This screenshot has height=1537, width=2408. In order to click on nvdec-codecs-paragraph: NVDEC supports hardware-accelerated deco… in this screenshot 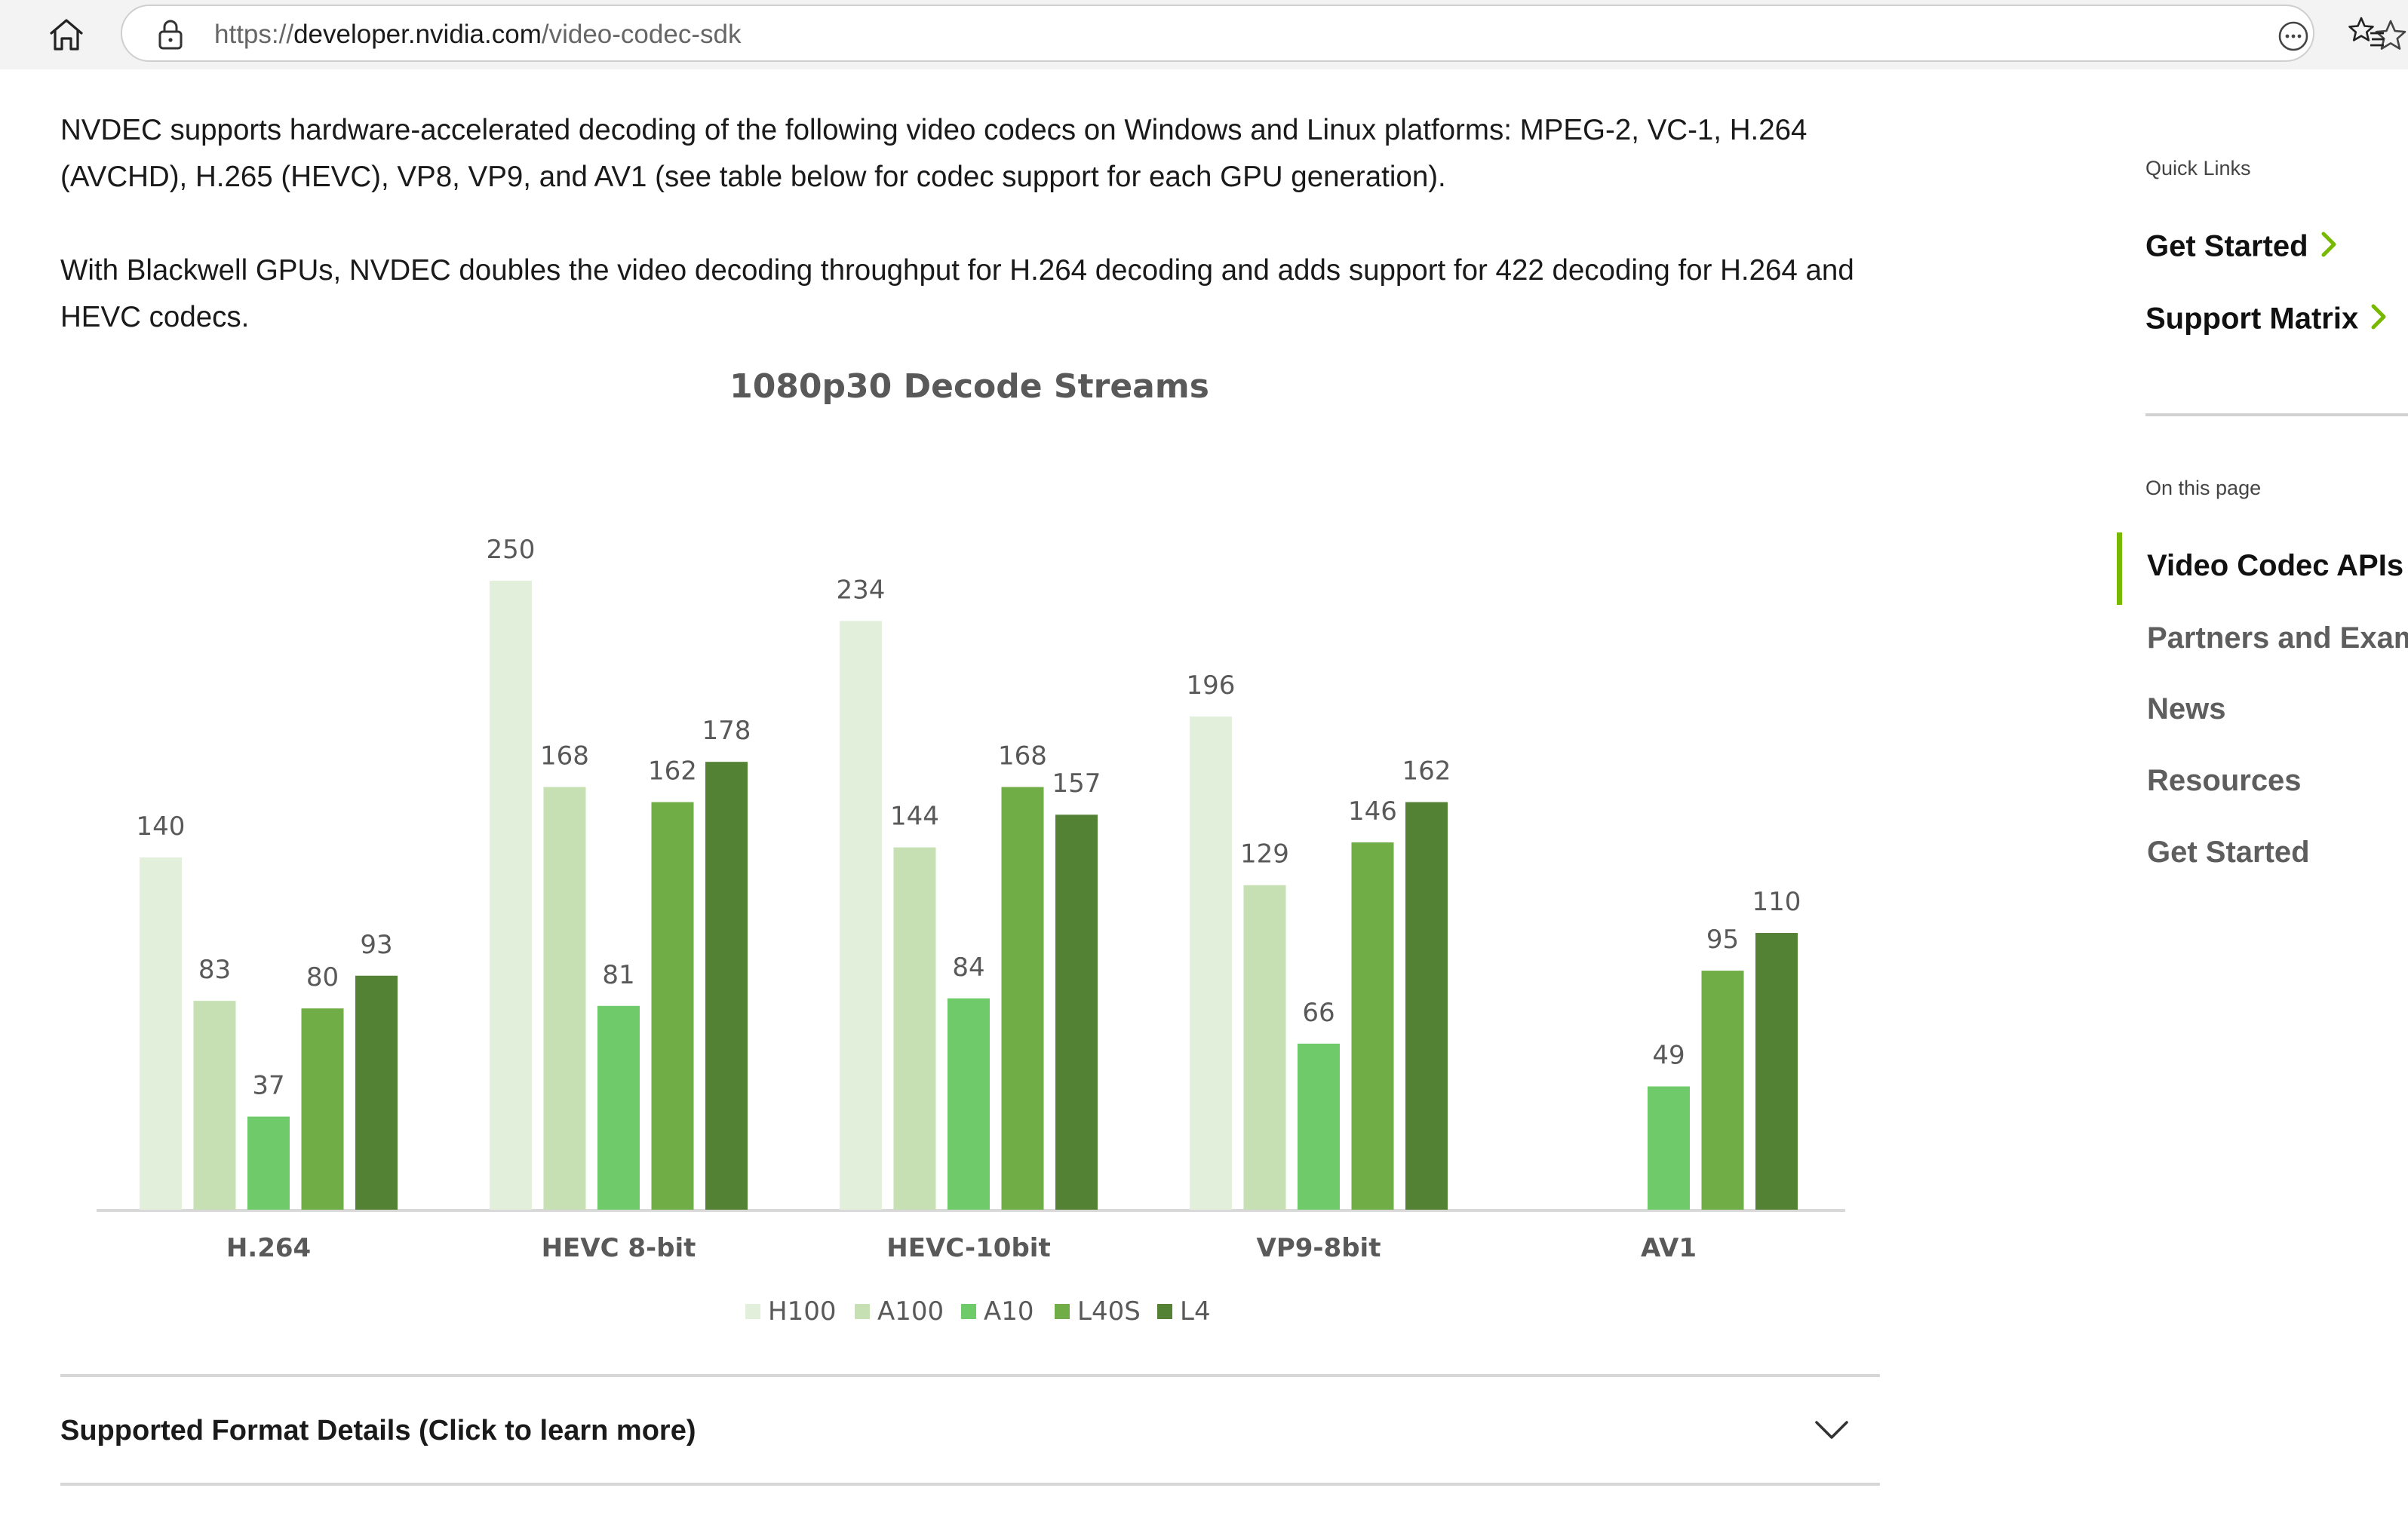, I will do `click(934, 153)`.